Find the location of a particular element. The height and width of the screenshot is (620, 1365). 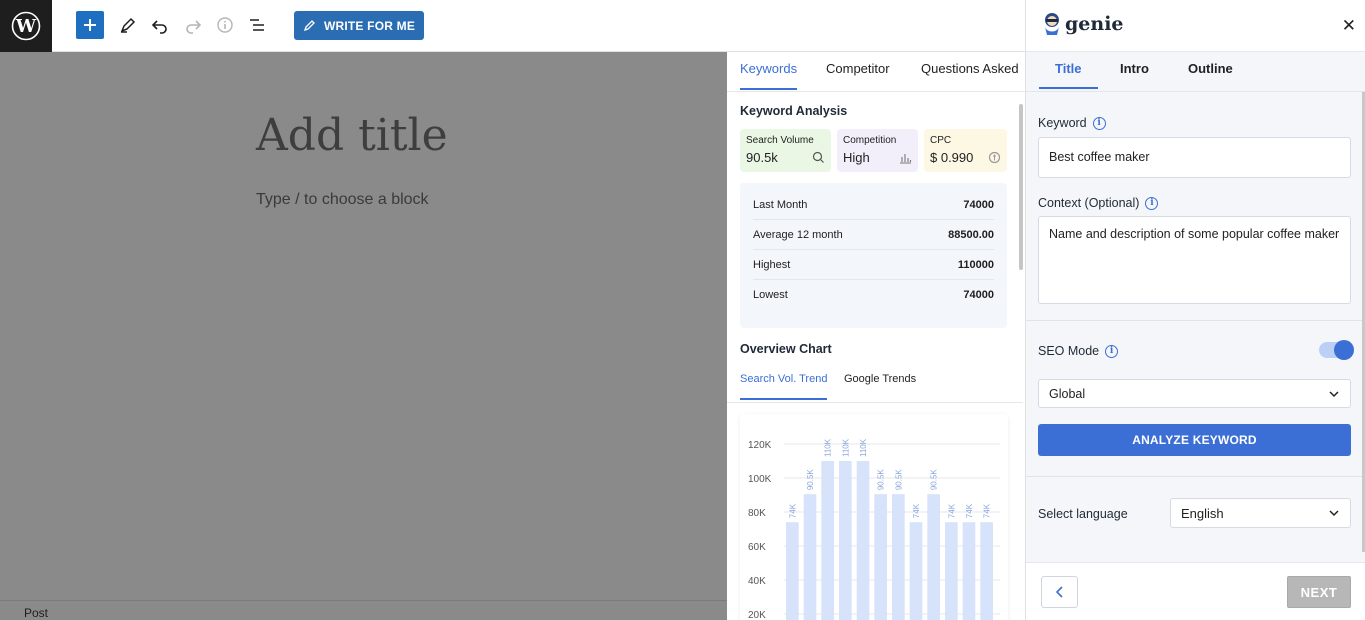

stat-row-average: Average 12 month 88500.00 is located at coordinates (873, 235).